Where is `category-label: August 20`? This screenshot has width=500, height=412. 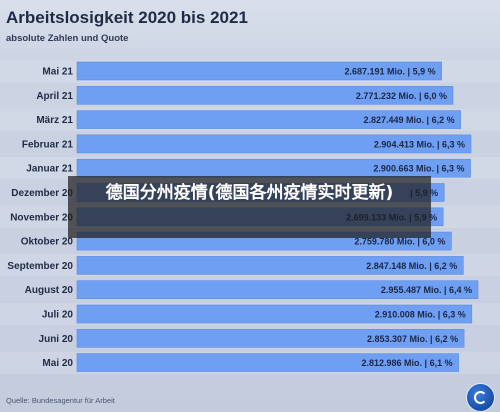
category-label: August 20 is located at coordinates (49, 290).